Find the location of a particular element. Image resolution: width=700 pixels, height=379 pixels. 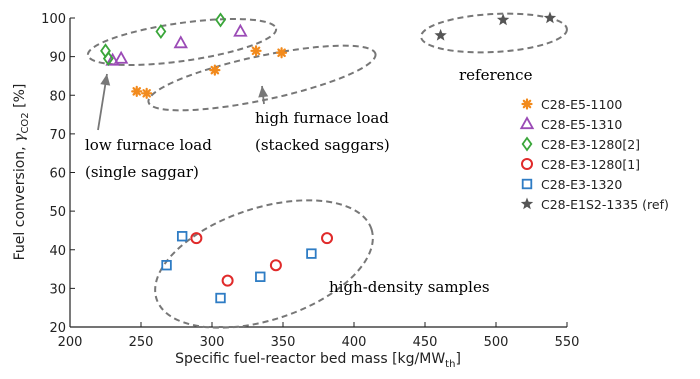

ellipse-high-furnace is located at coordinates (262, 78).